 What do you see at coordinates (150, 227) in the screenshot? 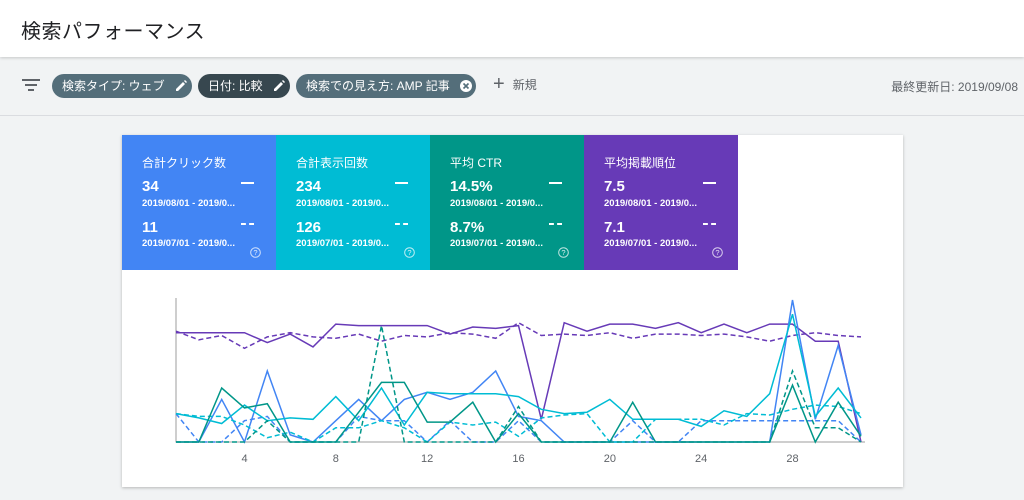
I see `metric-value-previous: 11` at bounding box center [150, 227].